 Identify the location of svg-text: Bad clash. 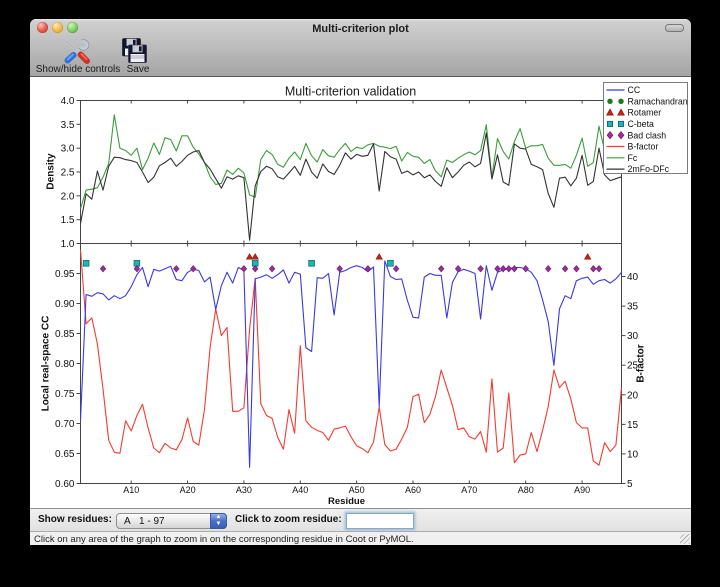
(647, 135).